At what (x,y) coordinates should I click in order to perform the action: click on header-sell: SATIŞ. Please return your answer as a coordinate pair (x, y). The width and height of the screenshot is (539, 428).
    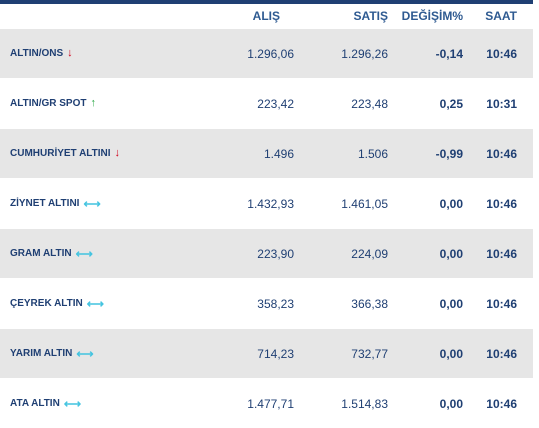
    Looking at the image, I should click on (370, 16).